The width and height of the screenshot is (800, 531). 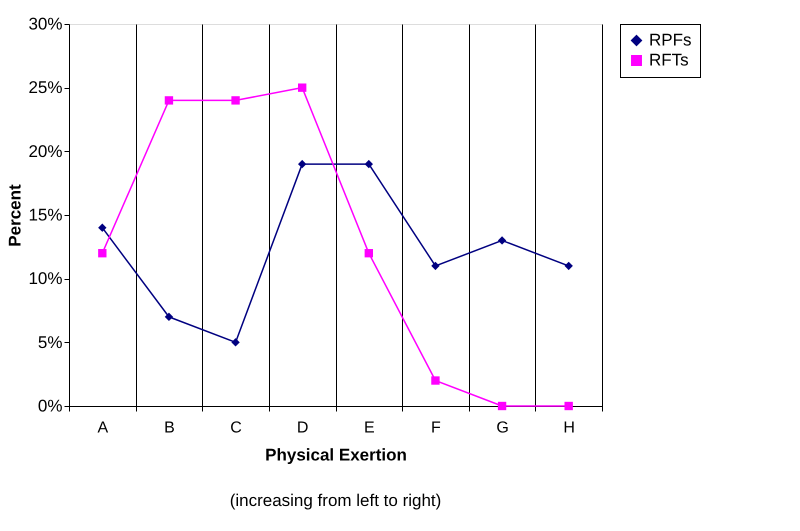 What do you see at coordinates (50, 406) in the screenshot?
I see `y-tick-label: 0%` at bounding box center [50, 406].